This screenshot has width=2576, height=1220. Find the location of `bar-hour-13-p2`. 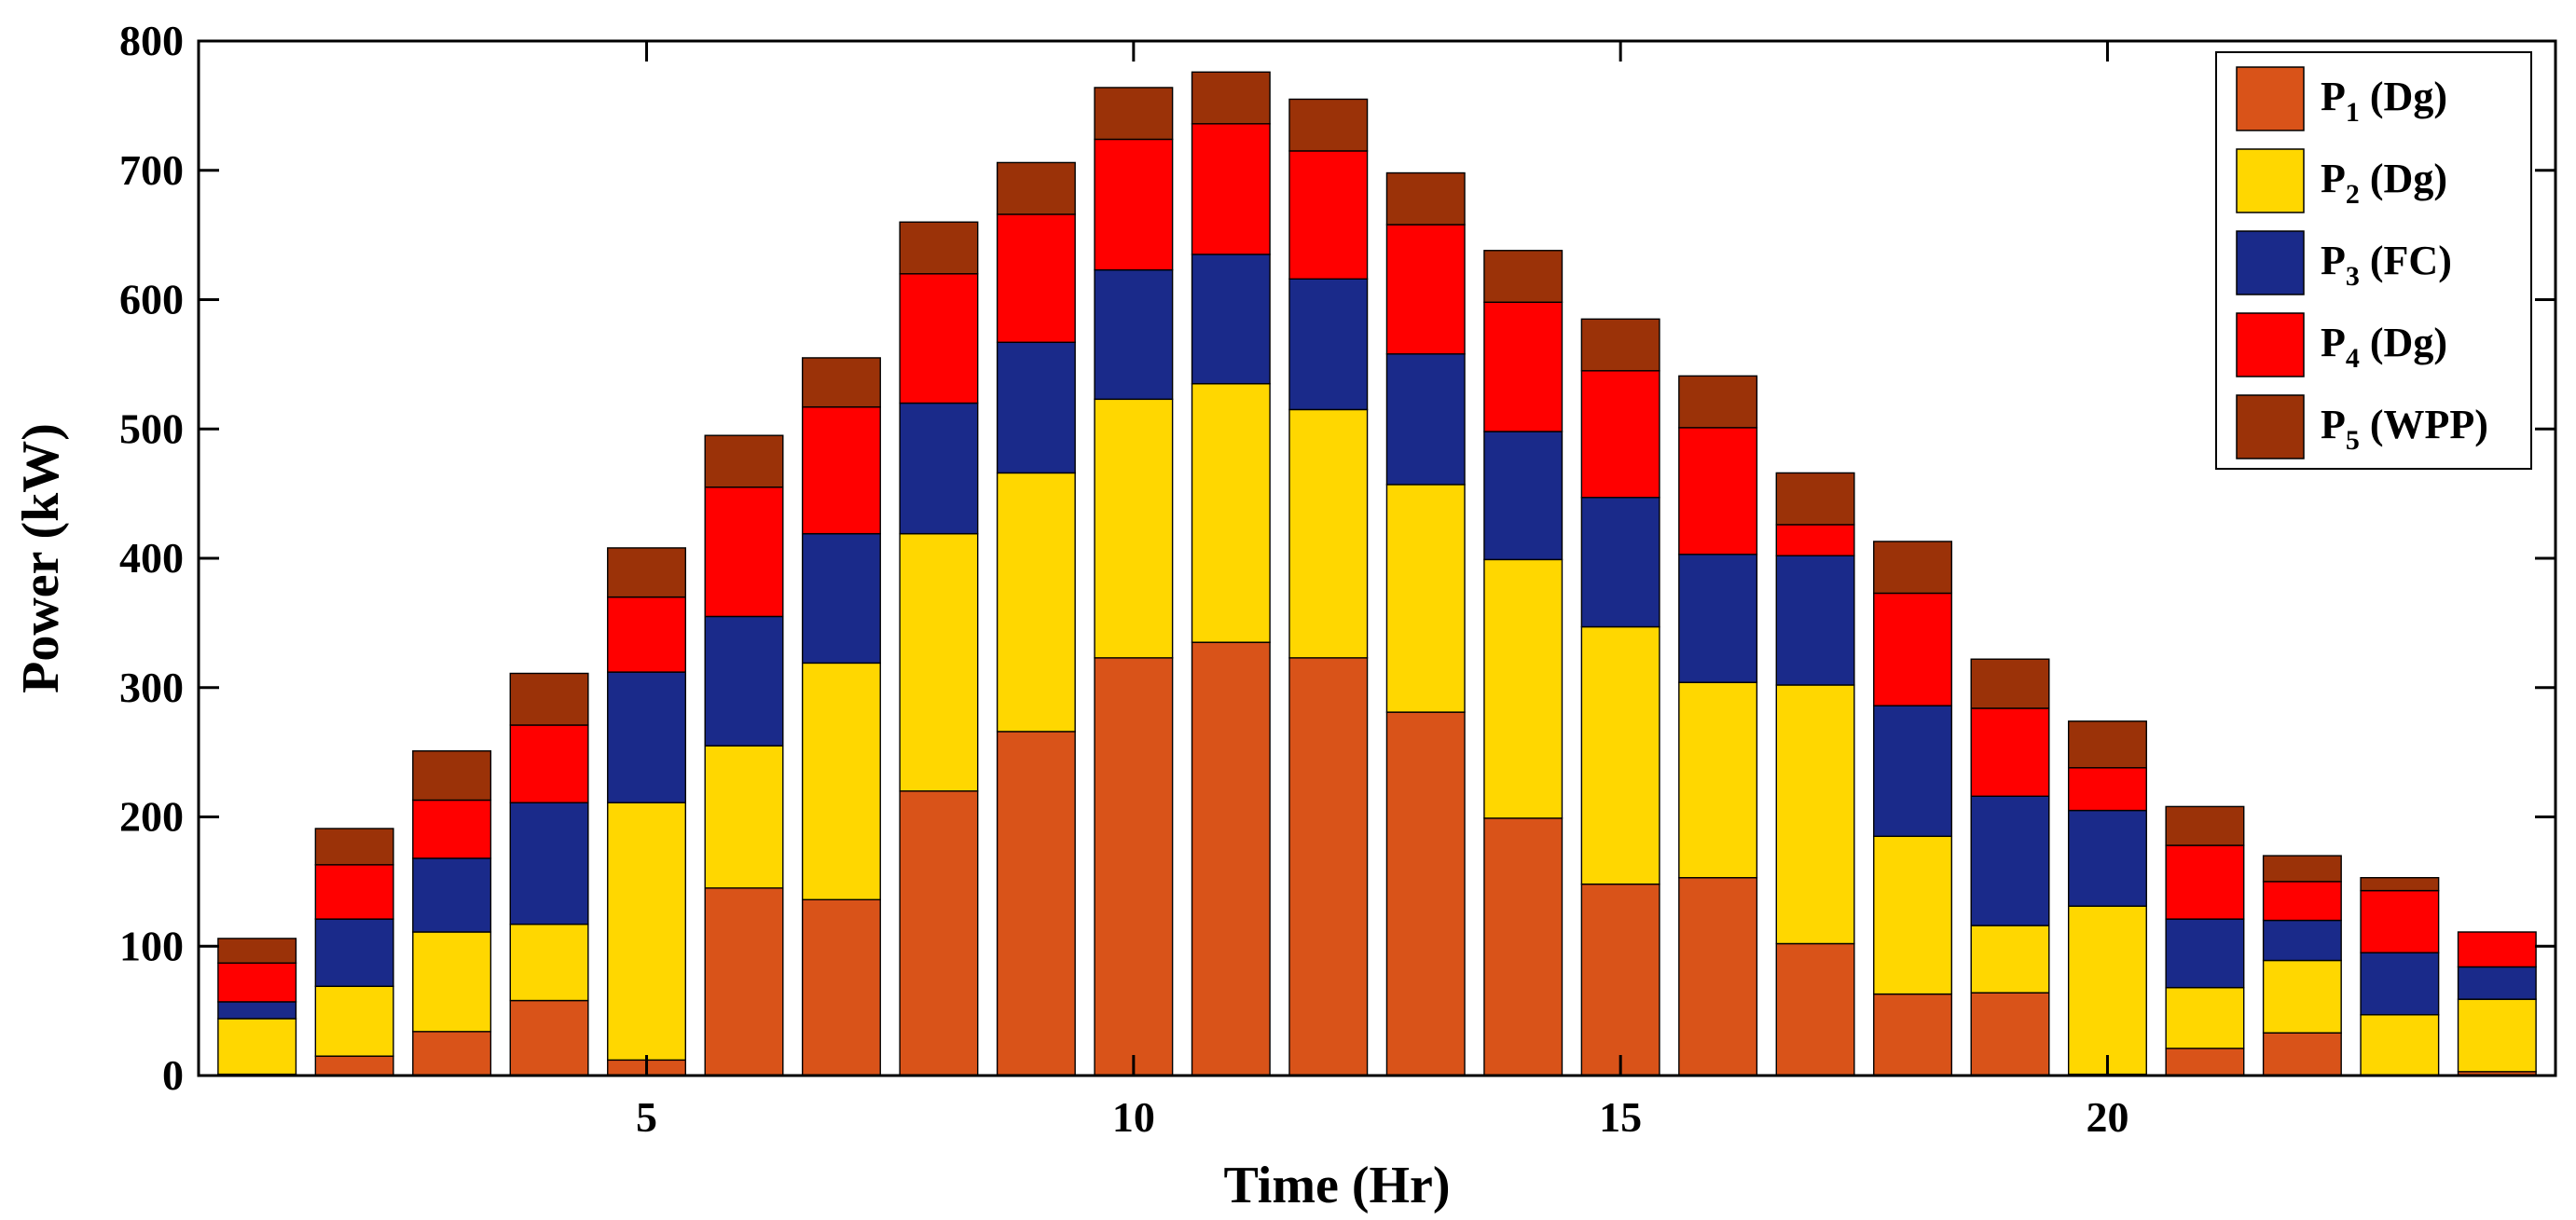

bar-hour-13-p2 is located at coordinates (1425, 598).